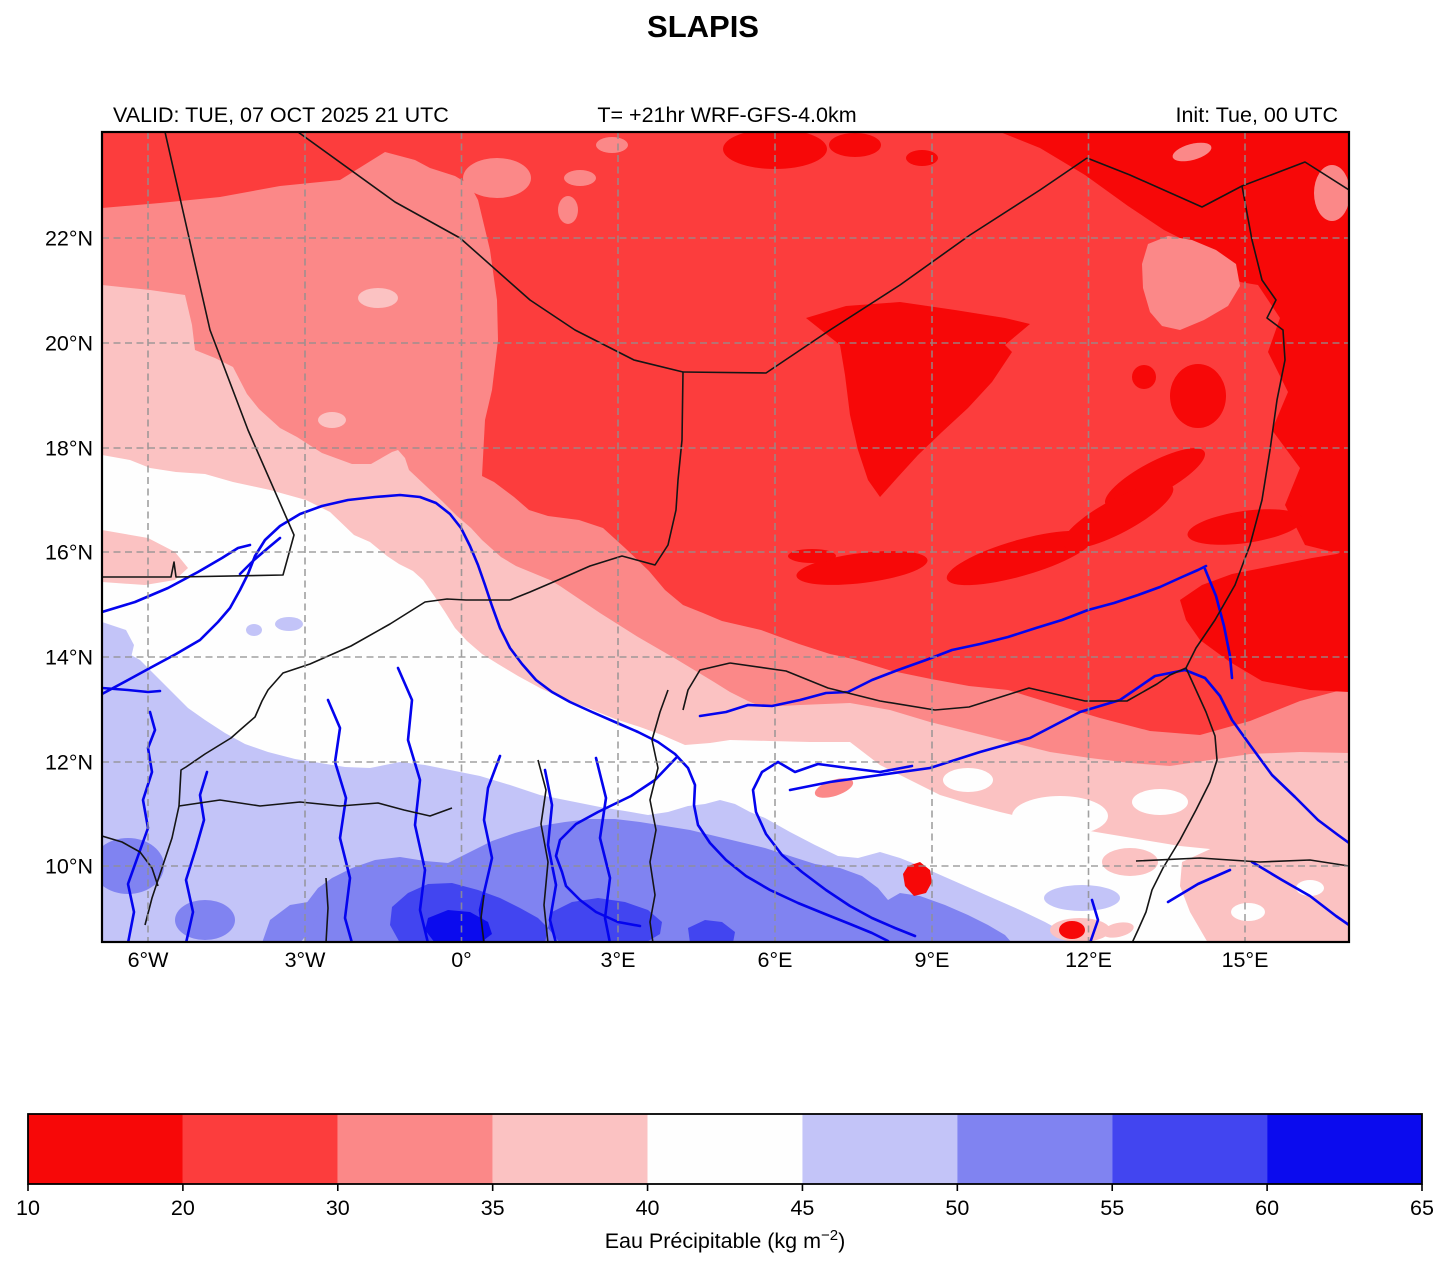  I want to click on svg-text: 12°N, so click(69, 763).